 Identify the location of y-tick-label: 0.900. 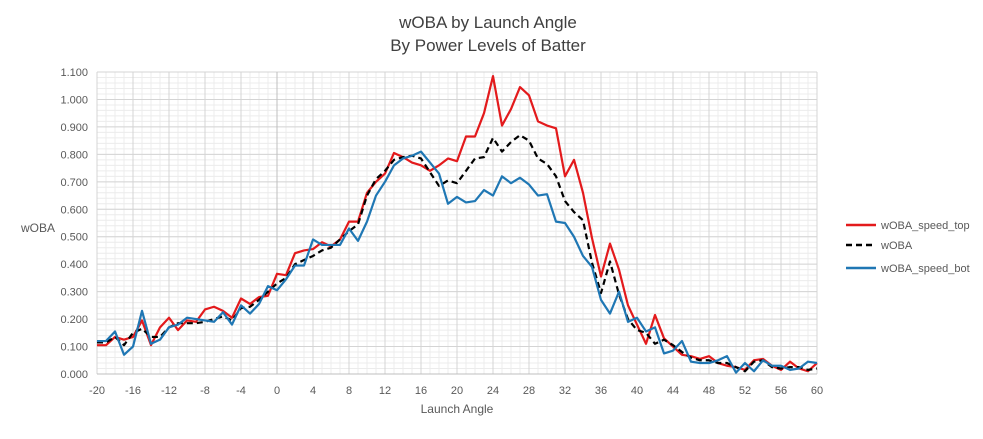
(74, 128).